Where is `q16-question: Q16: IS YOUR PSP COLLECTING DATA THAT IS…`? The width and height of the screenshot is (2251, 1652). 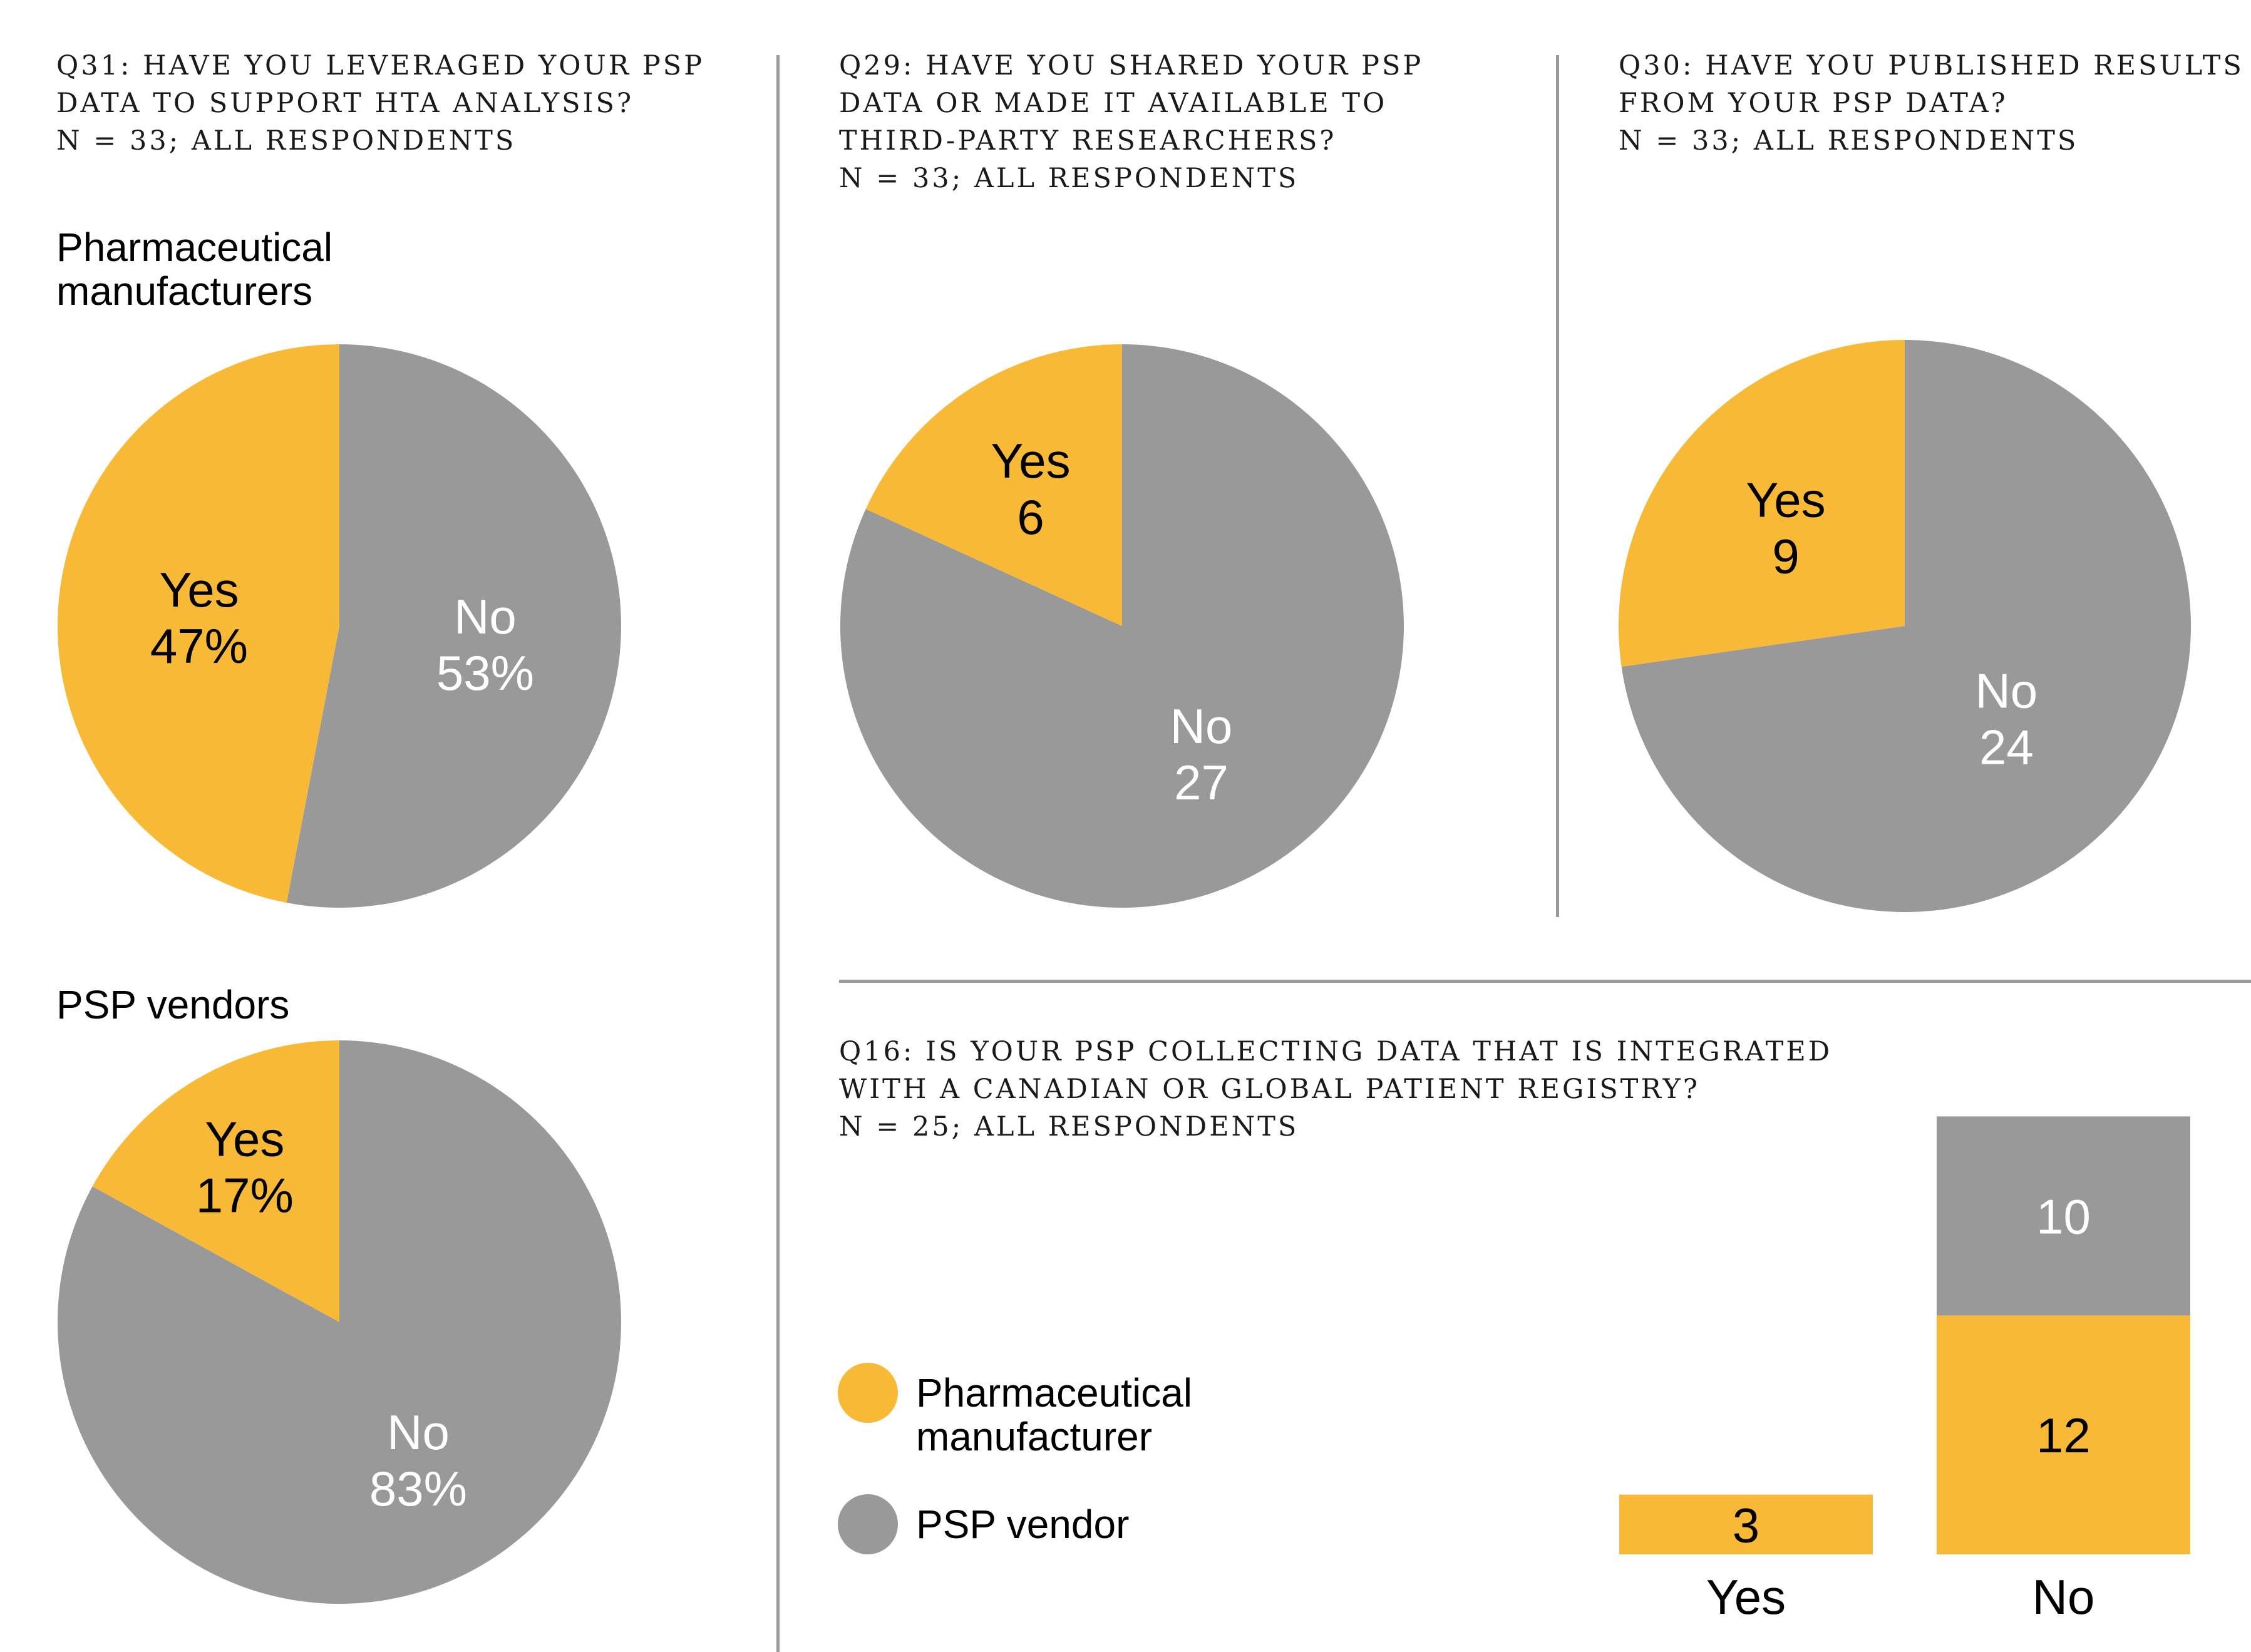 q16-question: Q16: IS YOUR PSP COLLECTING DATA THAT IS… is located at coordinates (1335, 1089).